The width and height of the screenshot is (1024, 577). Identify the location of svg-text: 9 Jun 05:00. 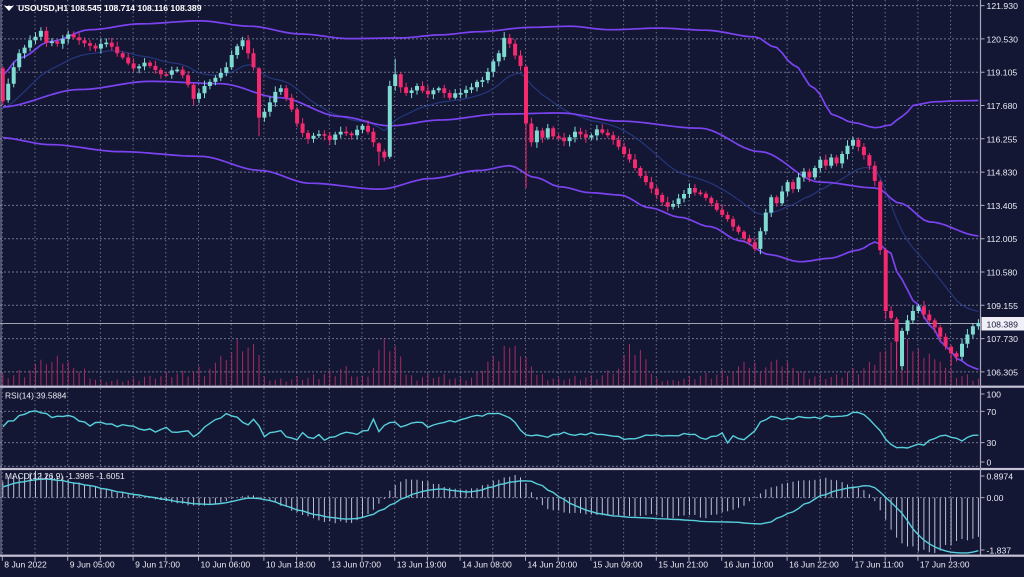
(92, 565).